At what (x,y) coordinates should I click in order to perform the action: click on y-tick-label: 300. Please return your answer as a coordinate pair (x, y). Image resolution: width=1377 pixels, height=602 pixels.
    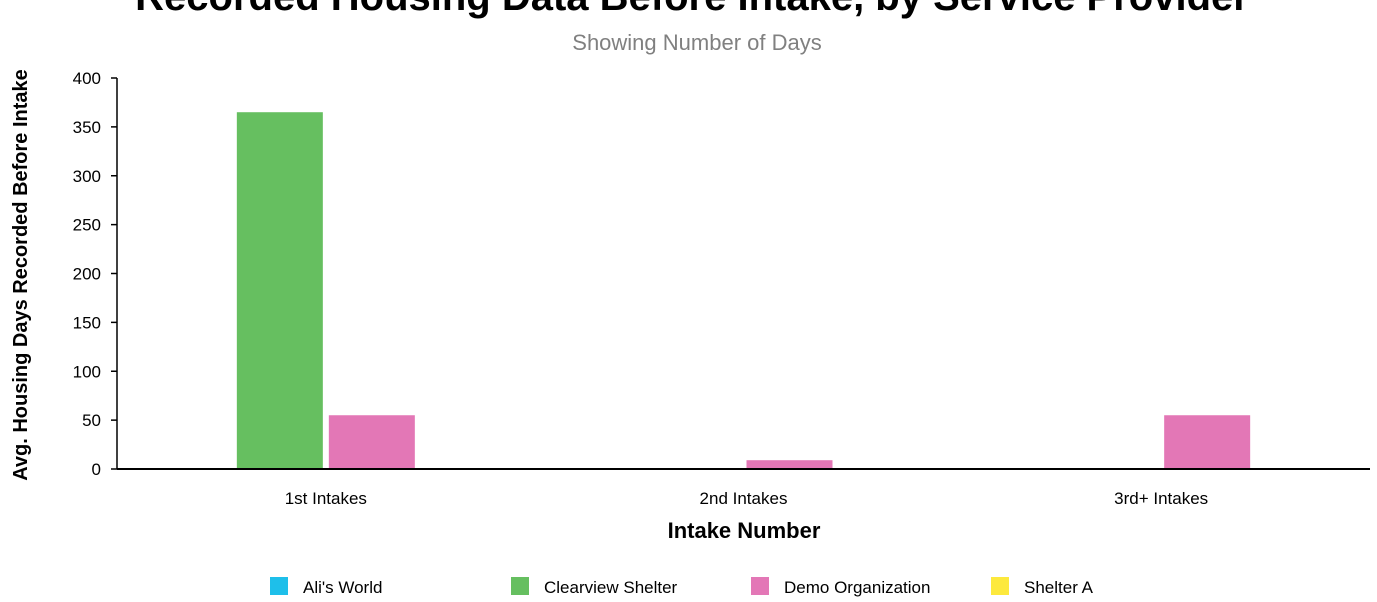
    Looking at the image, I should click on (87, 176).